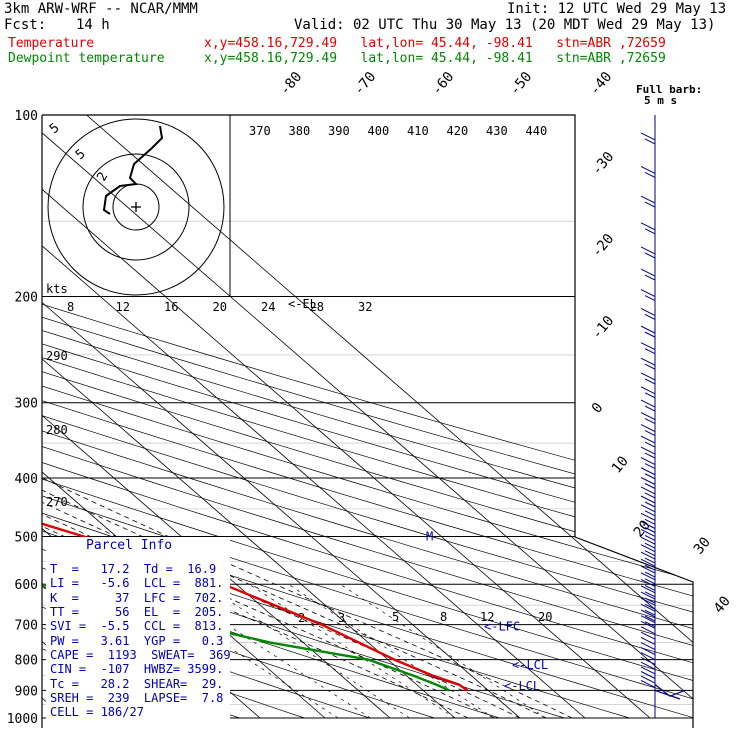 This screenshot has height=740, width=740. Describe the element at coordinates (620, 464) in the screenshot. I see `isotherm-tick-label: 10` at that location.